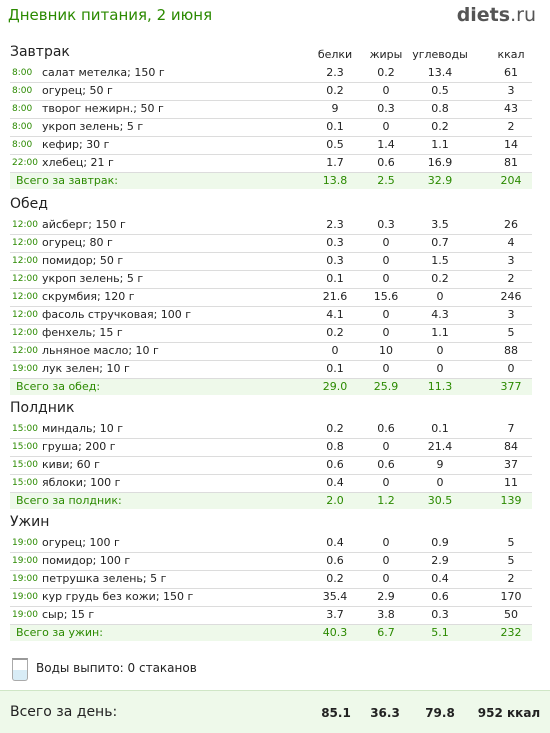  Describe the element at coordinates (511, 90) in the screenshot. I see `food-kcal: 3` at that location.